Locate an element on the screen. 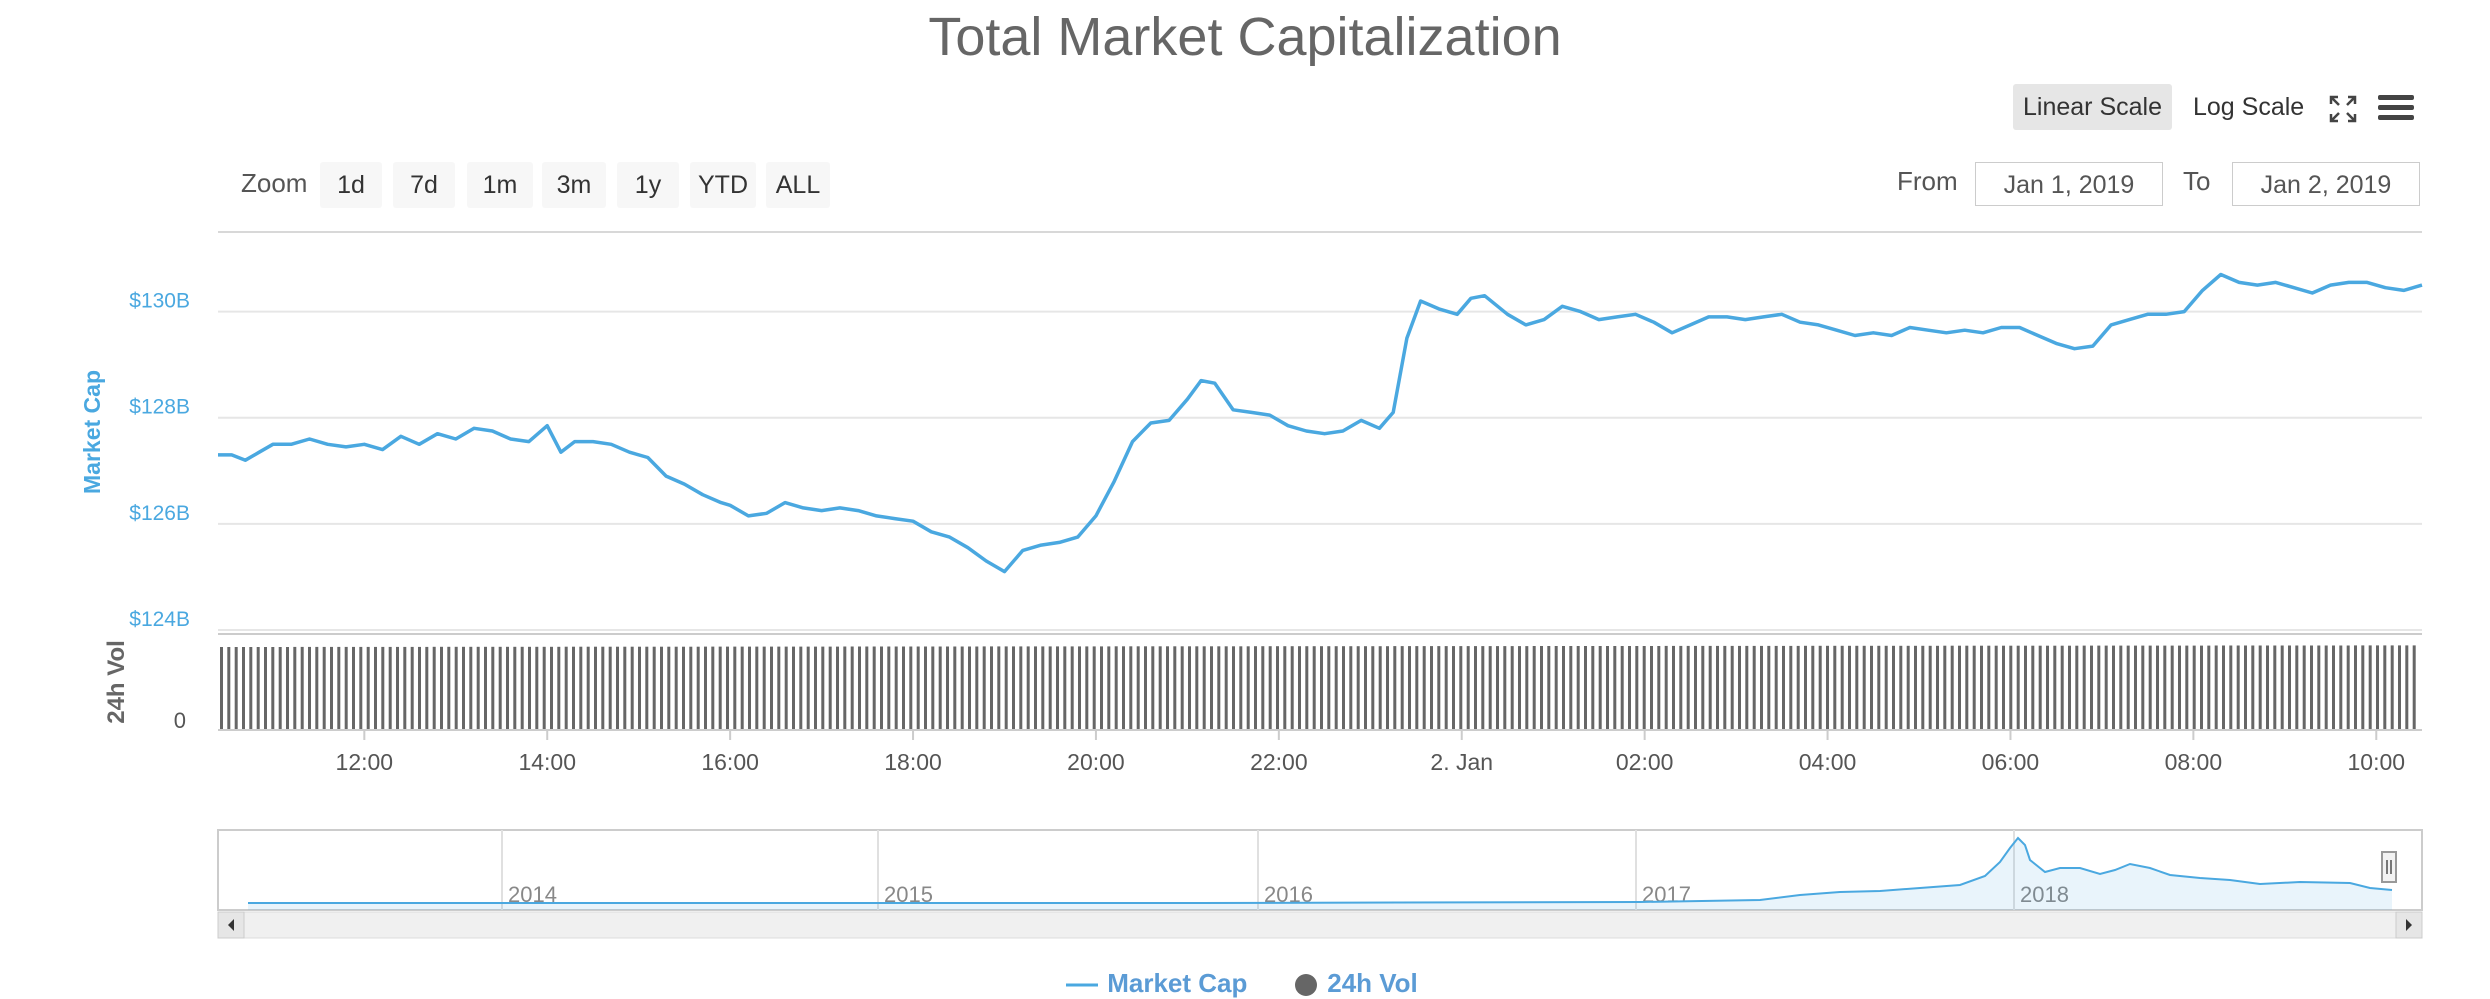 This screenshot has height=999, width=2490. zoom-all-button: ALL is located at coordinates (798, 185).